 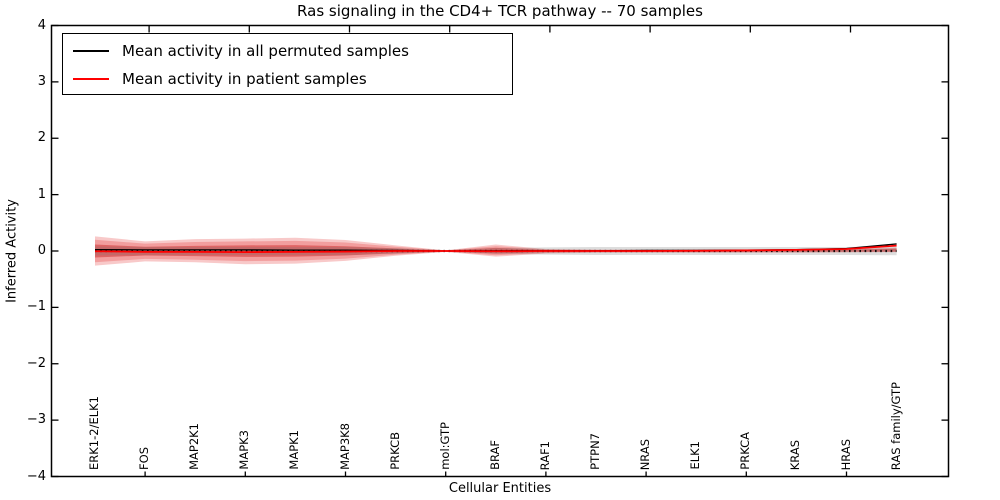 I want to click on y-tick-label: −2, so click(x=36, y=363).